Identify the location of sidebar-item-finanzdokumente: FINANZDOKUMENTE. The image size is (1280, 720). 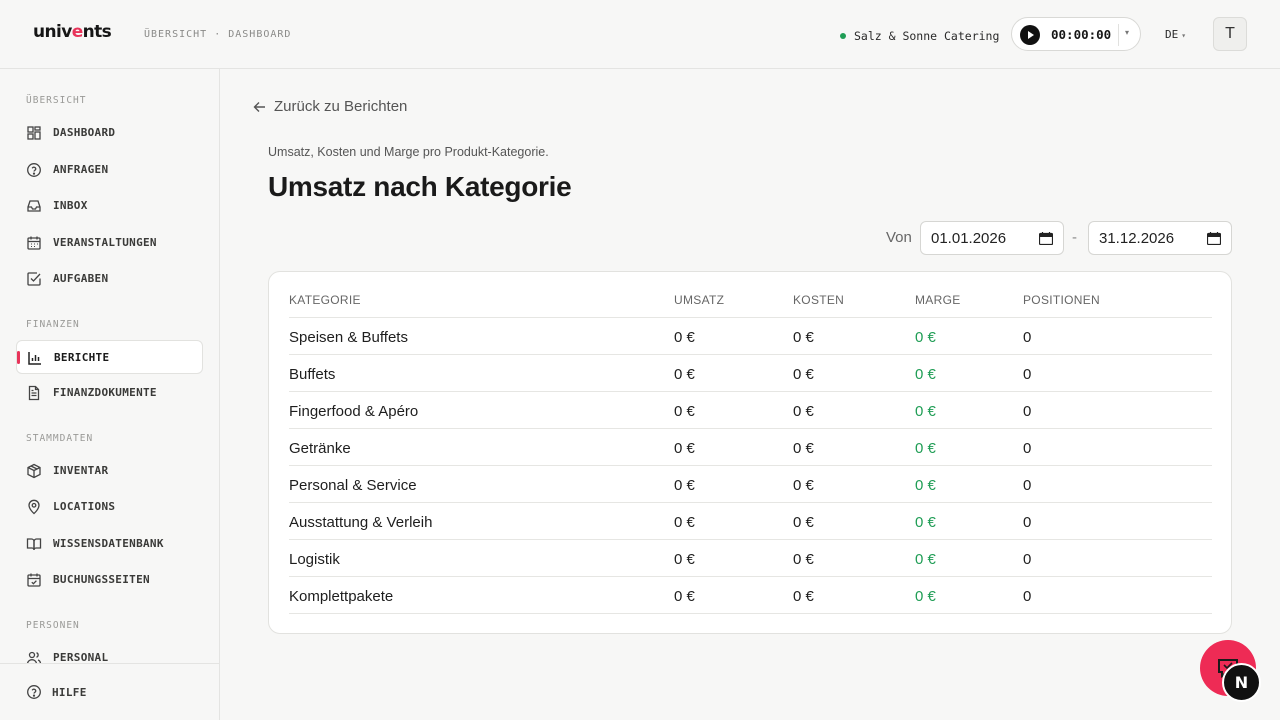
(109, 393).